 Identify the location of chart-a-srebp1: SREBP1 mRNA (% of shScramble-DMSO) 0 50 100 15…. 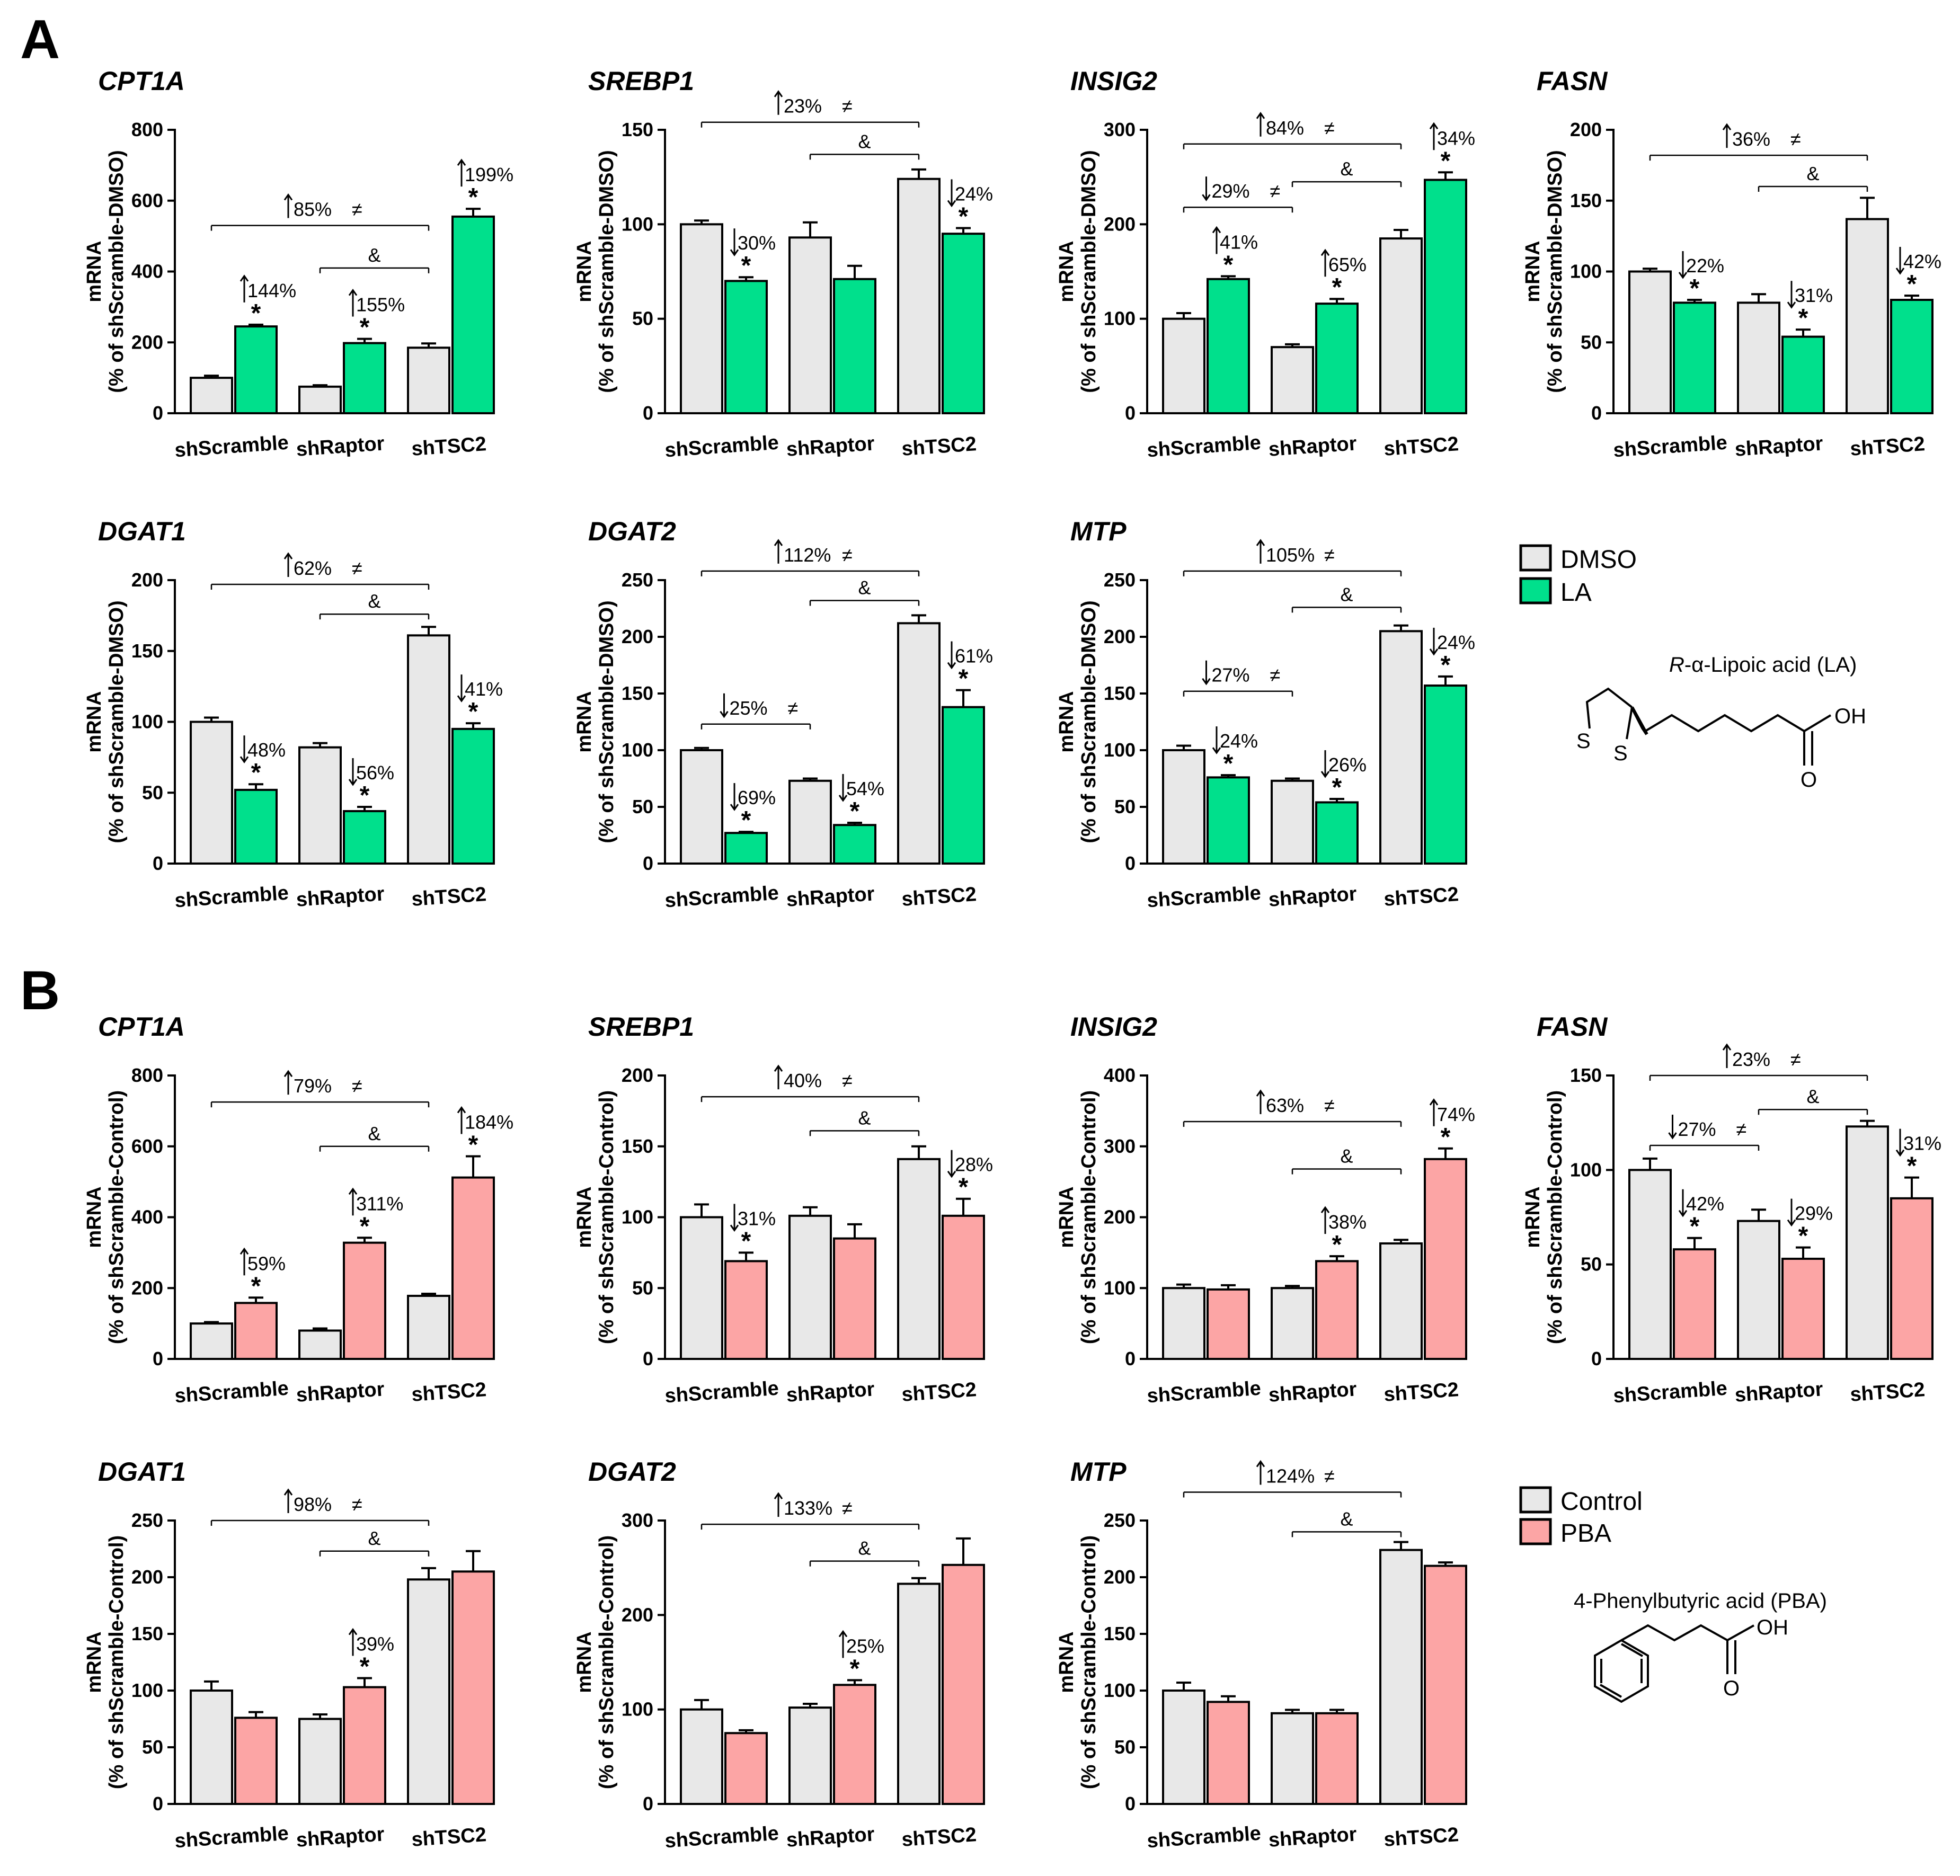
(783, 263).